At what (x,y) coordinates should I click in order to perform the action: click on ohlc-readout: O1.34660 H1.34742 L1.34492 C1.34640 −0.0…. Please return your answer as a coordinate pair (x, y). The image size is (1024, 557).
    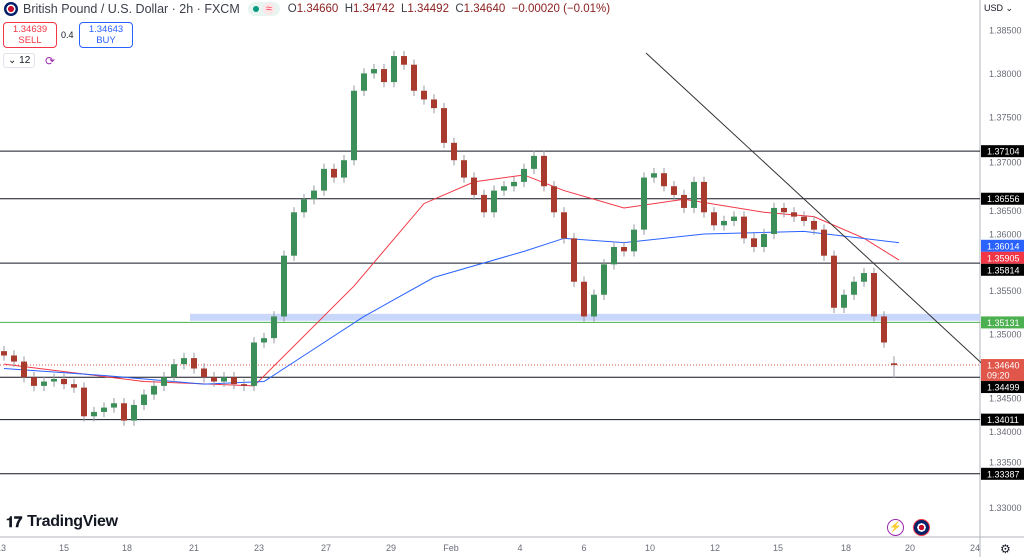
    Looking at the image, I should click on (449, 9).